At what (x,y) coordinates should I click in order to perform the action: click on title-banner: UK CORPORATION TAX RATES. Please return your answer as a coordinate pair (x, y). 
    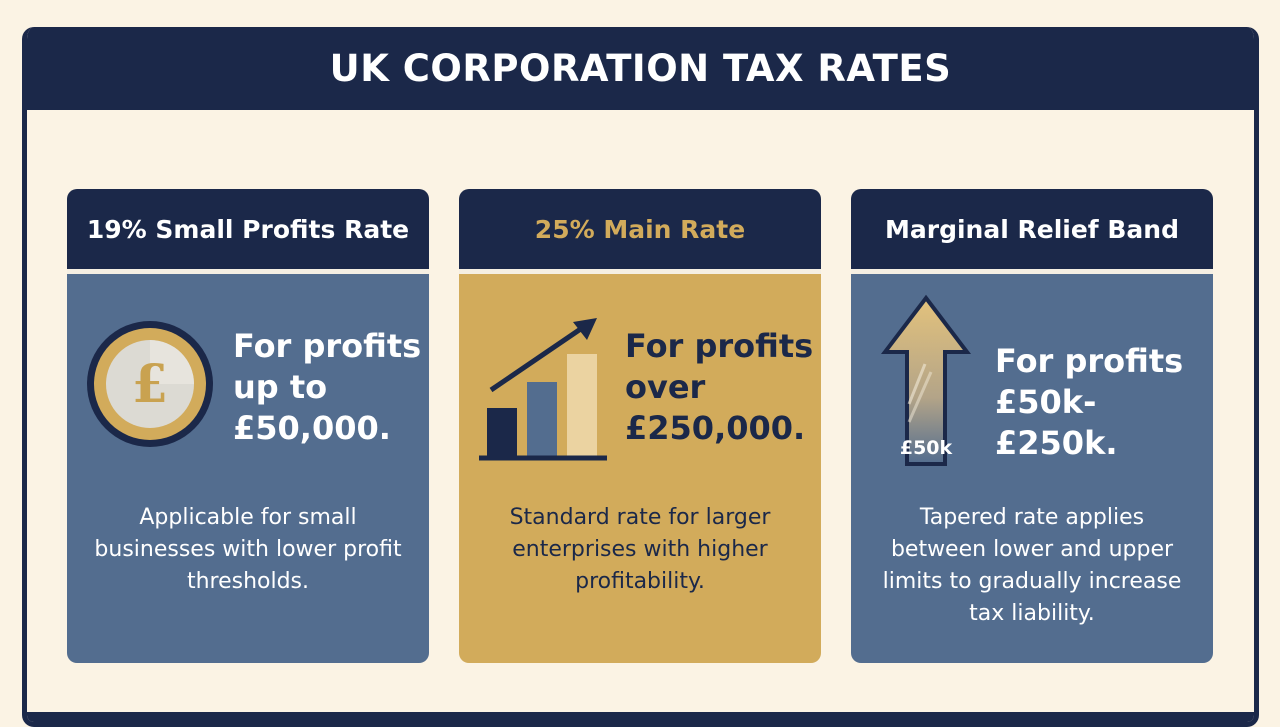
    Looking at the image, I should click on (640, 68).